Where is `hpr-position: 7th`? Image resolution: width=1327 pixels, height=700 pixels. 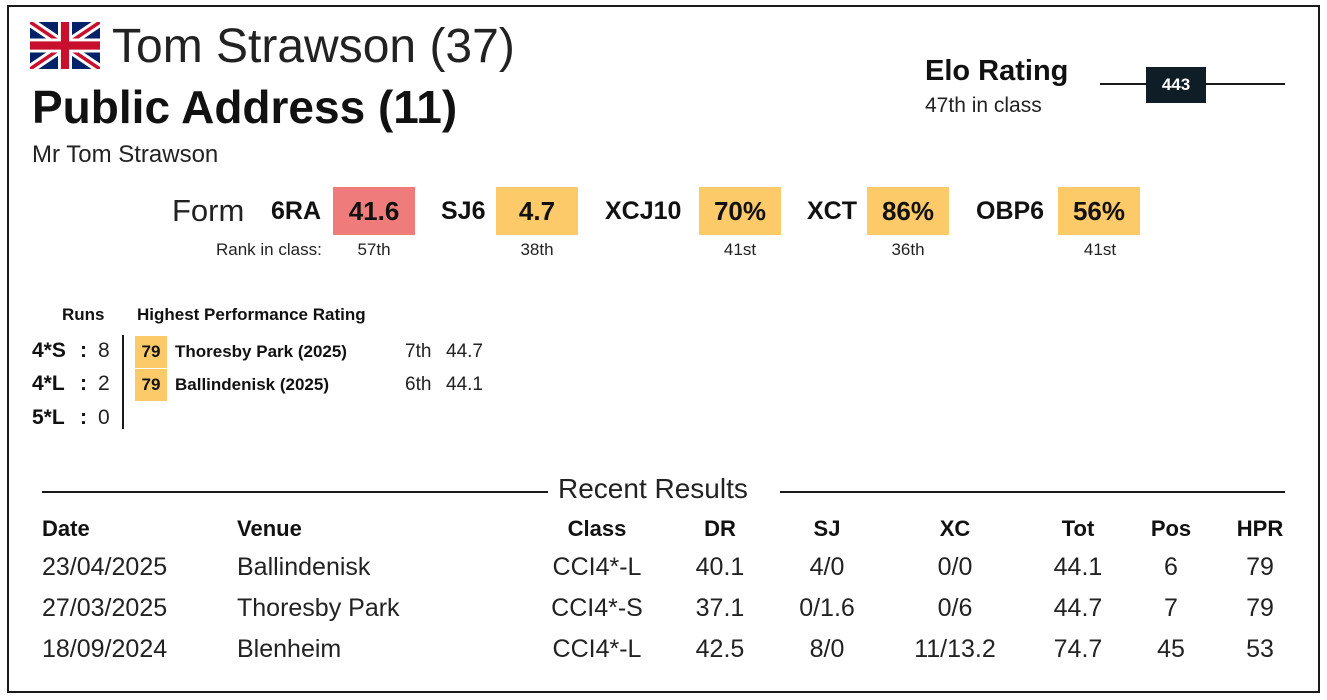 hpr-position: 7th is located at coordinates (418, 351).